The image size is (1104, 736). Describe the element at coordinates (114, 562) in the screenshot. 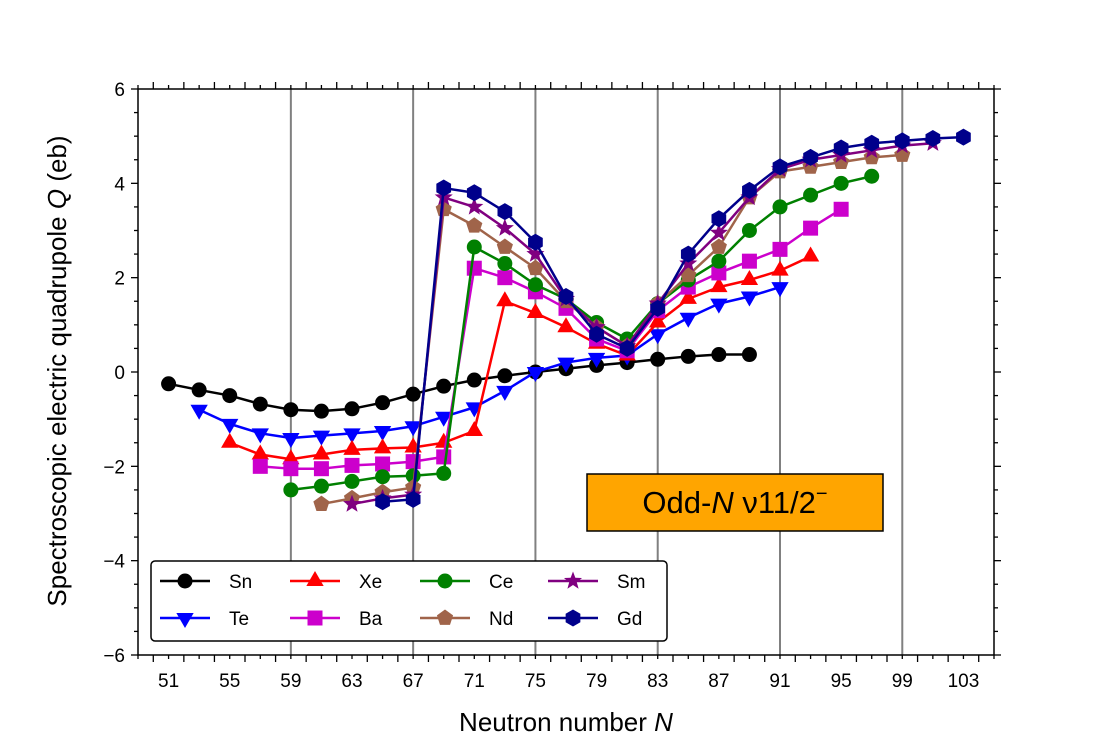

I see `y-tick-label: −4` at that location.